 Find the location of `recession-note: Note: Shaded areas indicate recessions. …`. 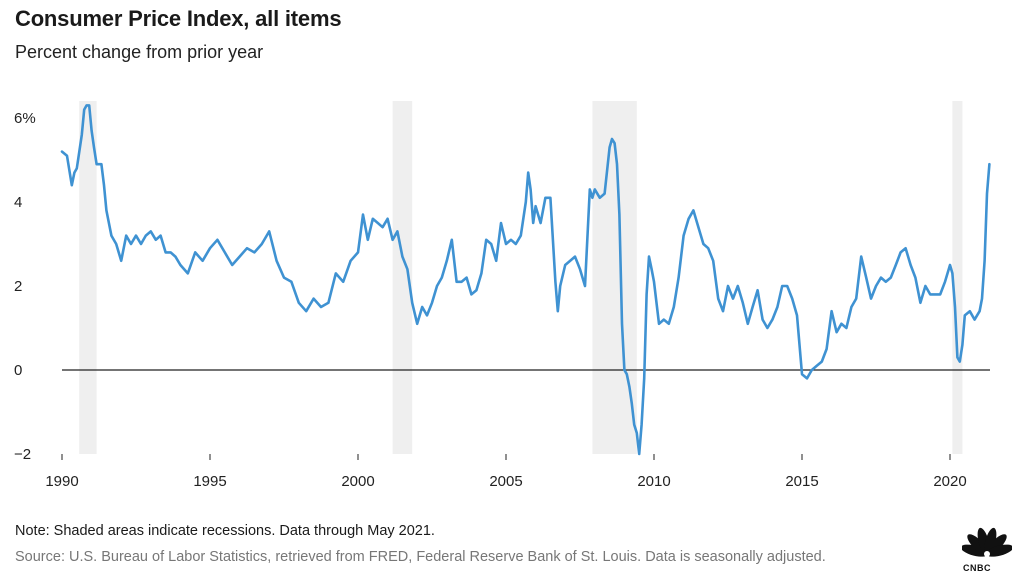

recession-note: Note: Shaded areas indicate recessions. … is located at coordinates (225, 531).